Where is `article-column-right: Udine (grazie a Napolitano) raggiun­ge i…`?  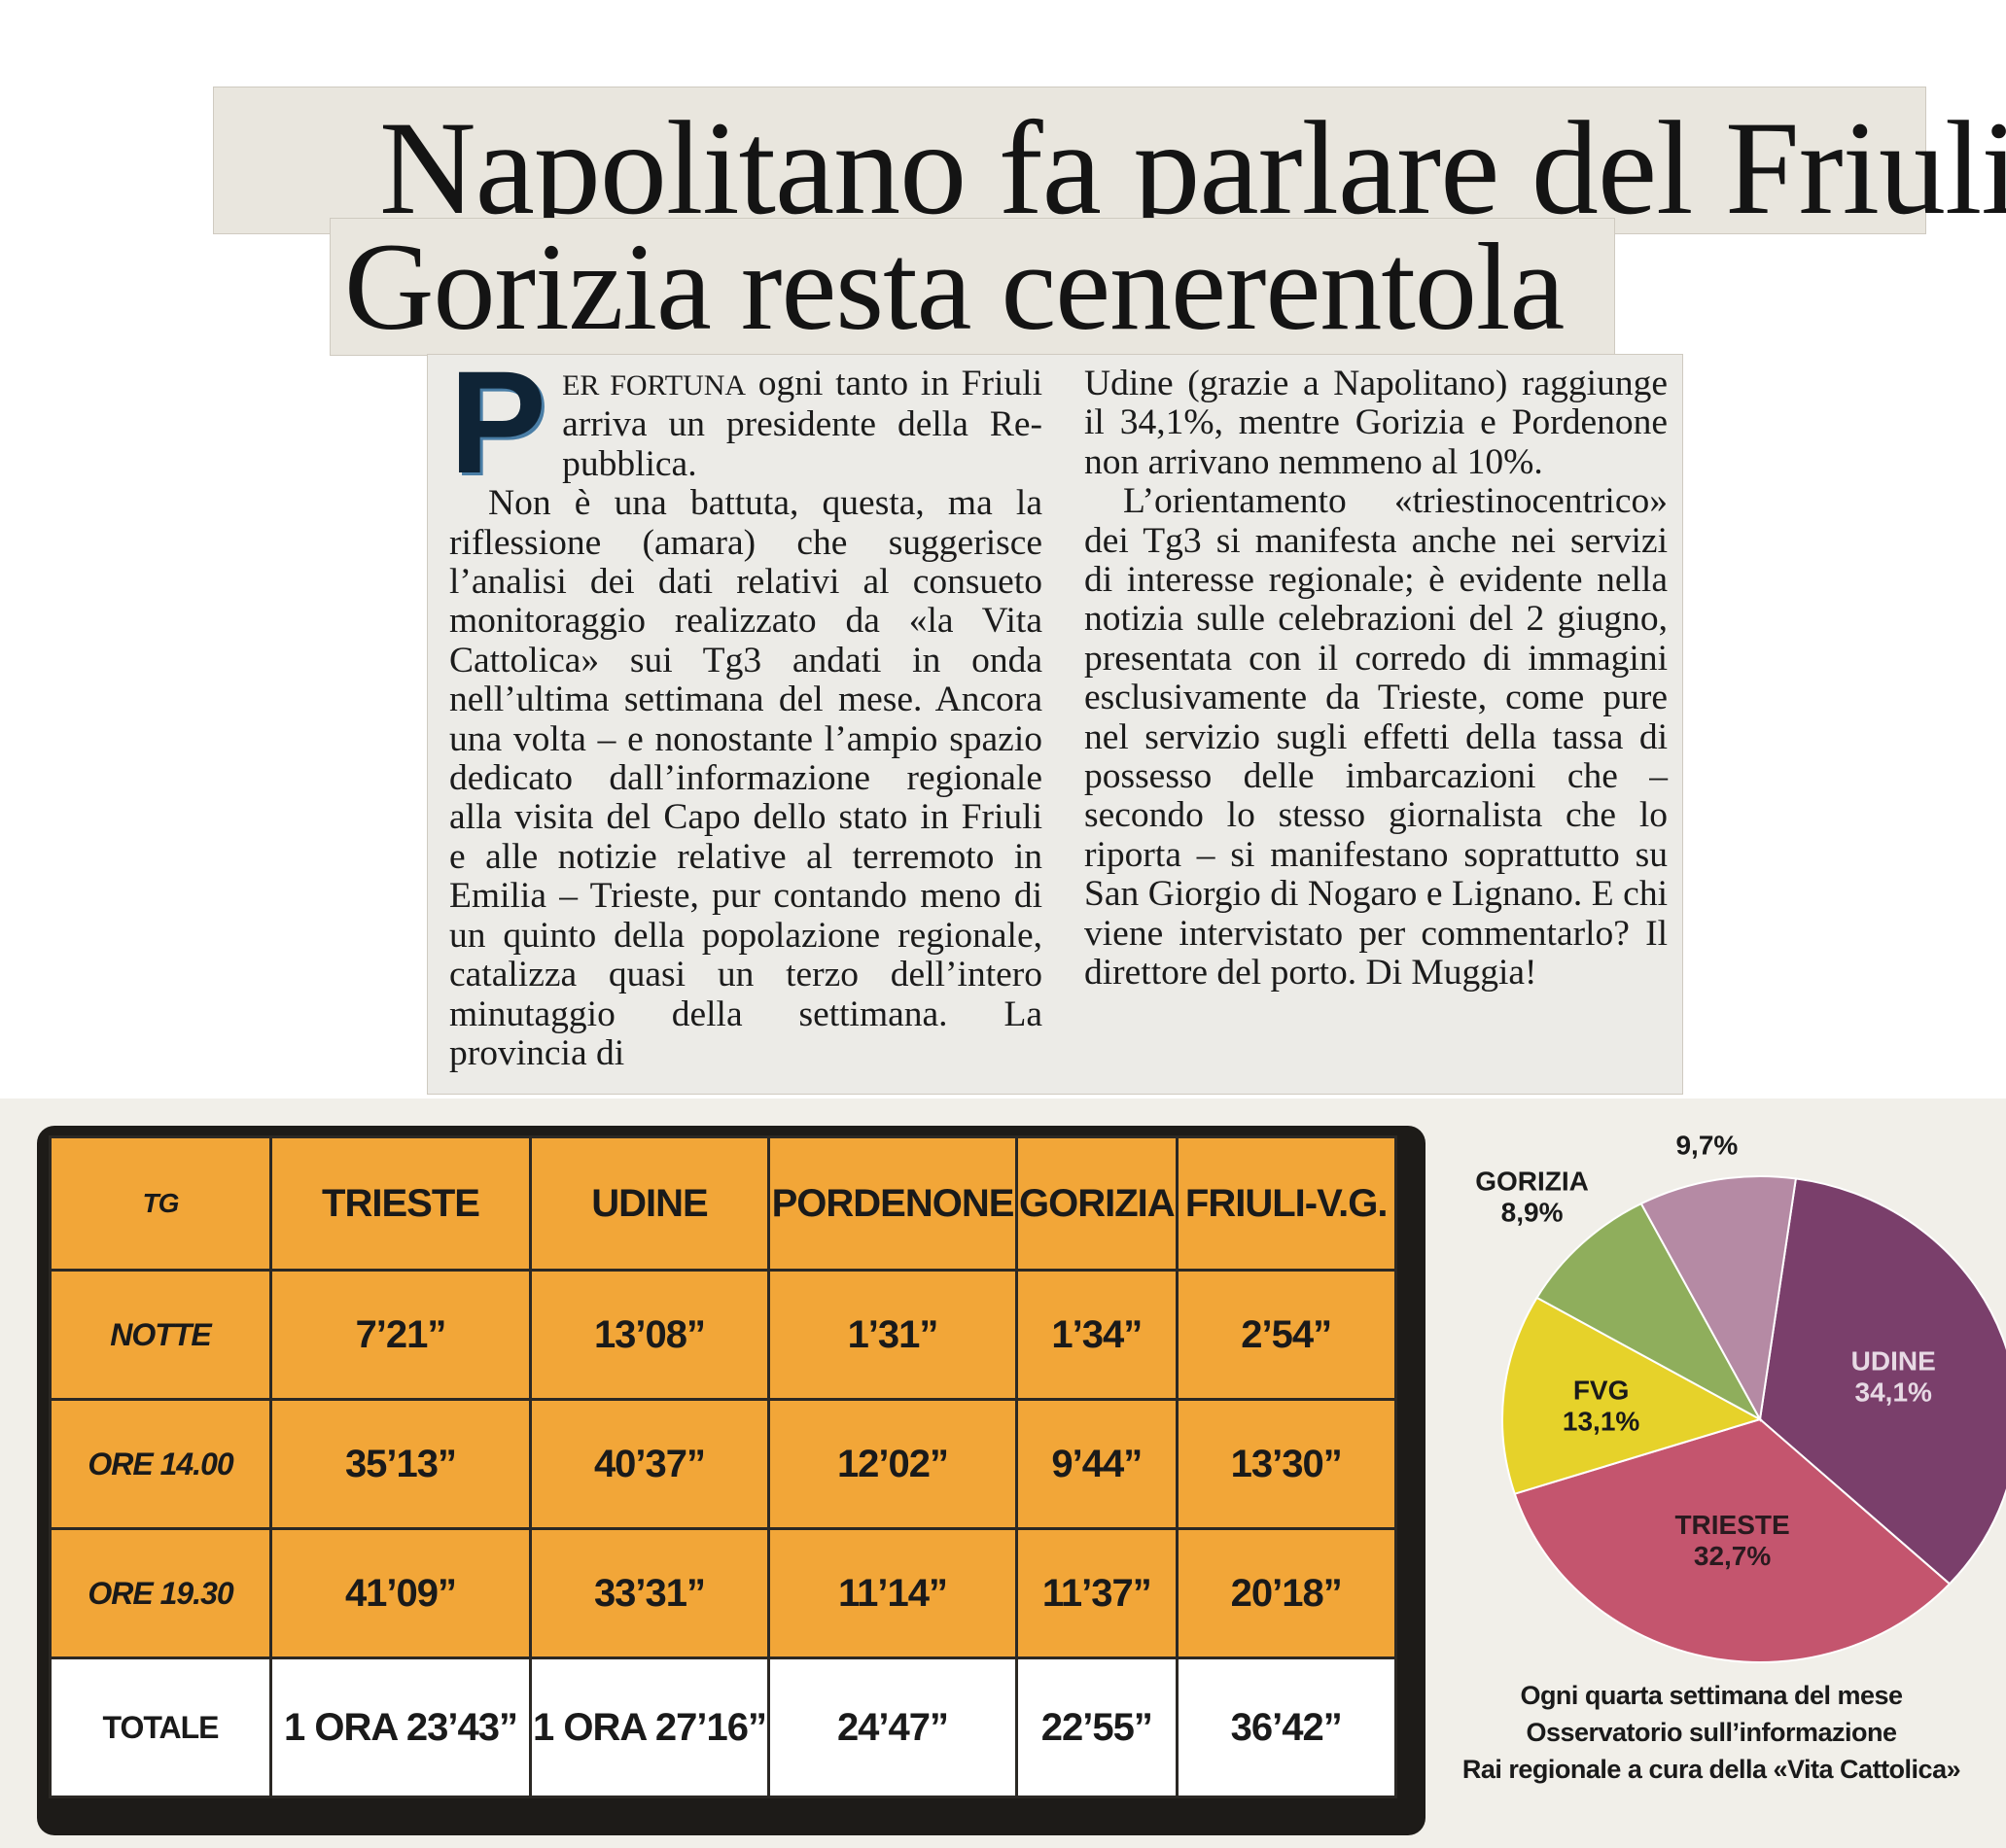
article-column-right: Udine (grazie a Napolitano) raggiun­ge i… is located at coordinates (1376, 679).